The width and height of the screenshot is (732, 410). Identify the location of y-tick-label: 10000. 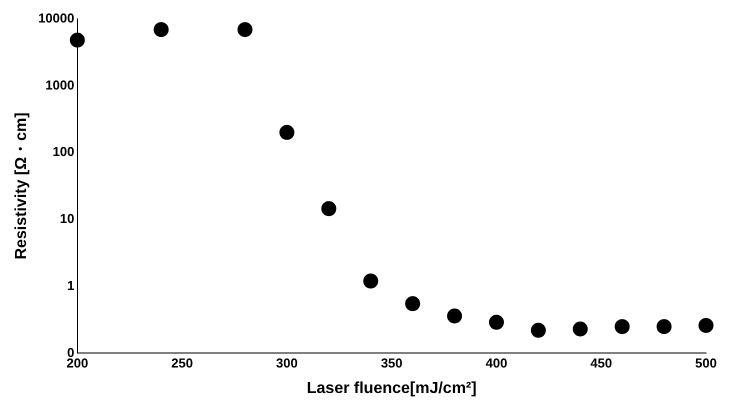
(56, 18).